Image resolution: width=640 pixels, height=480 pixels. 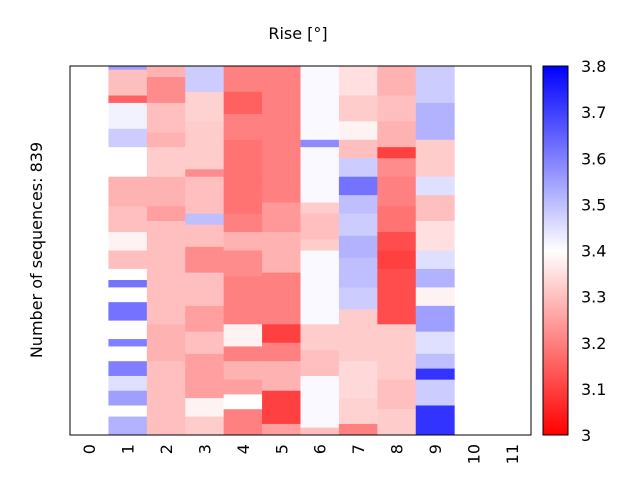 I want to click on chart-title: Rise [°], so click(x=297, y=33).